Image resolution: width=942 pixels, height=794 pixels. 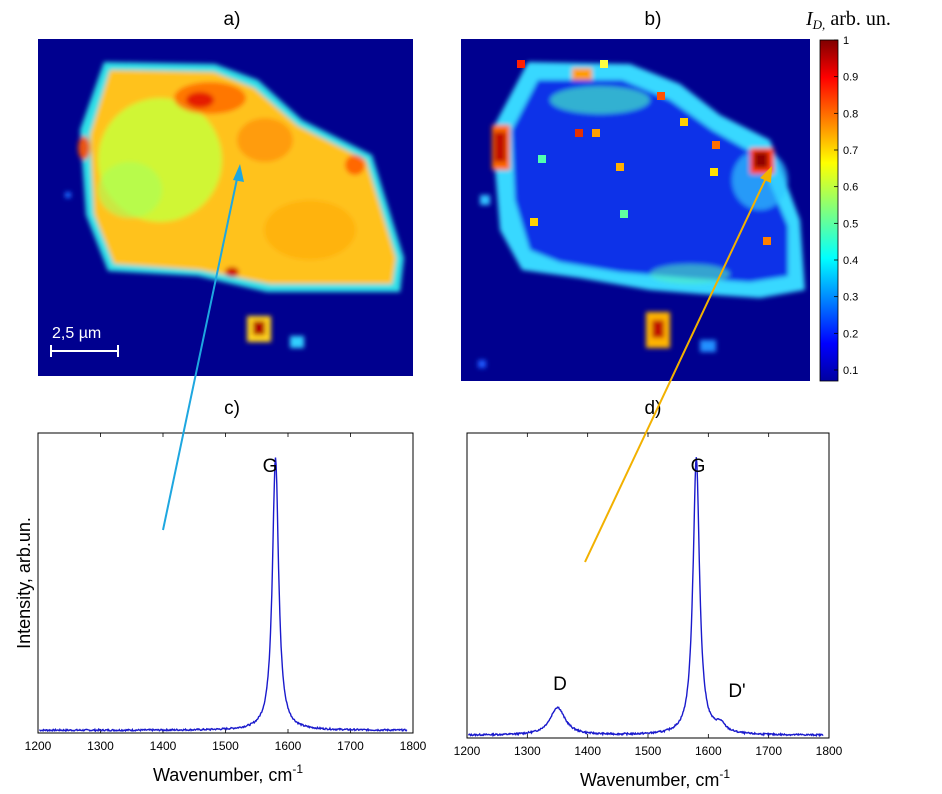 What do you see at coordinates (270, 466) in the screenshot?
I see `peak-label-c-g: G` at bounding box center [270, 466].